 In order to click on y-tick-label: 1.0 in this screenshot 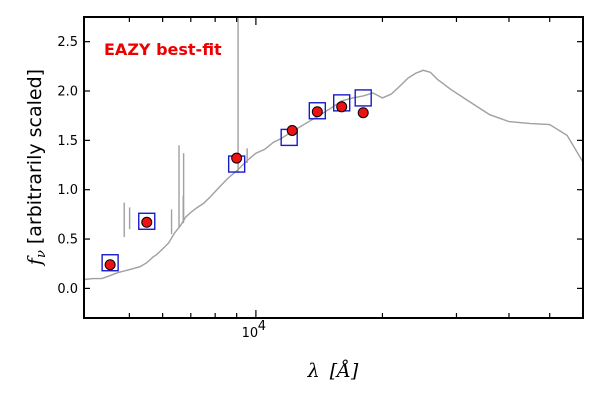, I will do `click(67, 190)`.